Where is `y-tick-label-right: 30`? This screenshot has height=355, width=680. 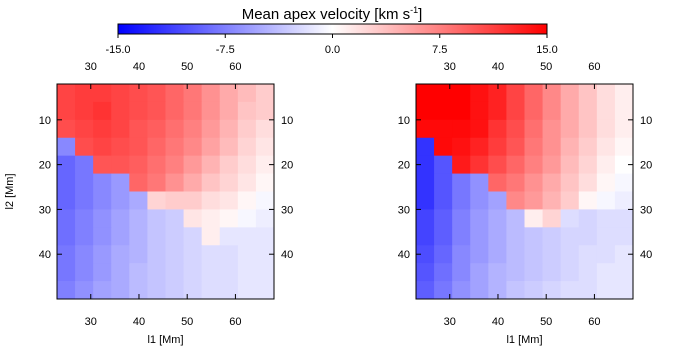
y-tick-label-right: 30 is located at coordinates (646, 210).